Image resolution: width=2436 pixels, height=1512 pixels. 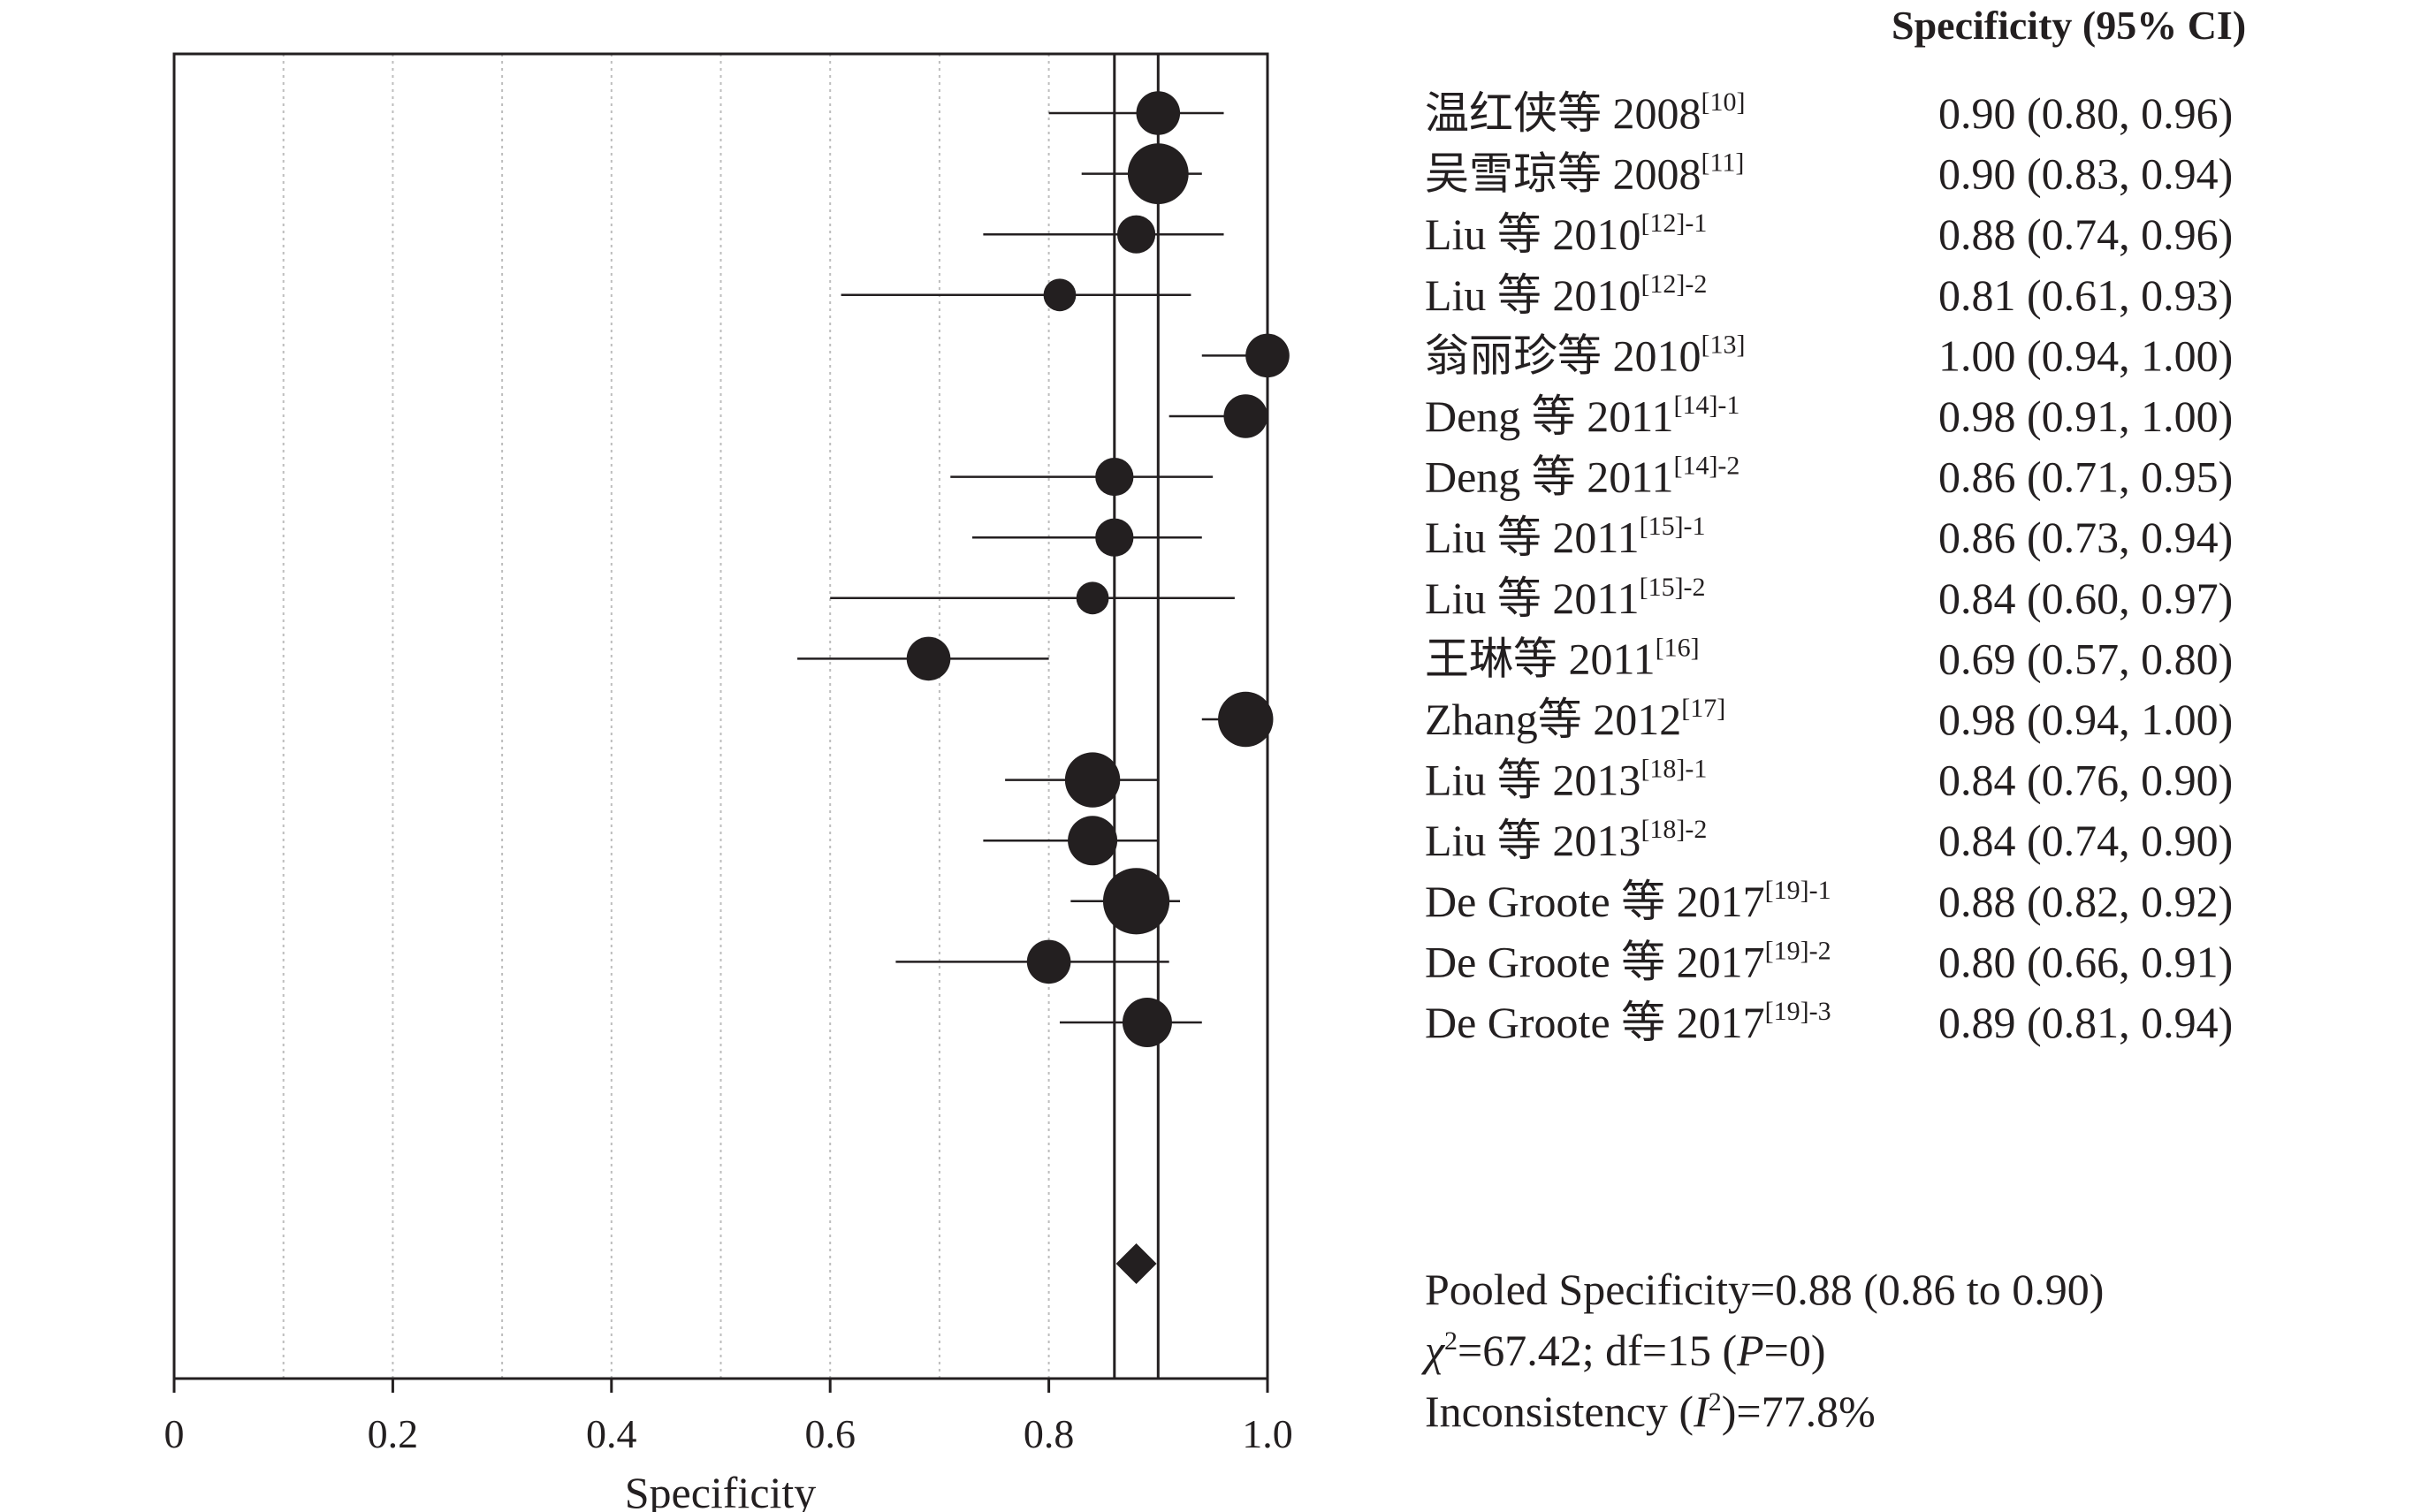 I want to click on ci-value: 0.98 (0.91, 1.00), so click(x=2085, y=416).